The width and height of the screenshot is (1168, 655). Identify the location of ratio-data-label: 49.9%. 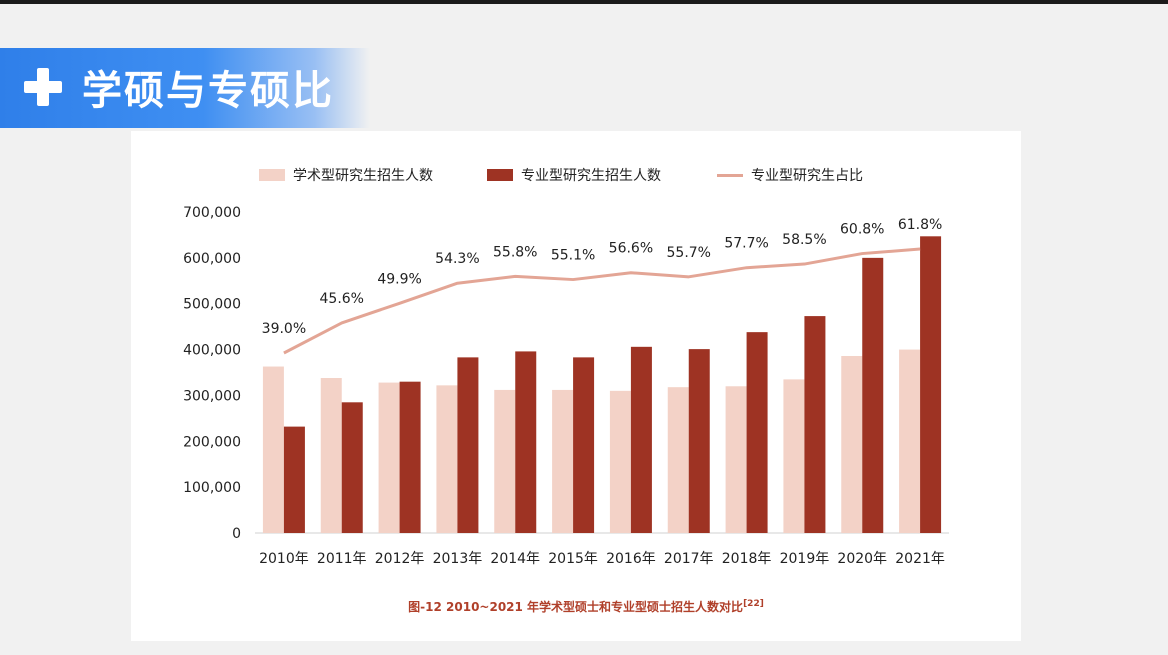
(399, 279).